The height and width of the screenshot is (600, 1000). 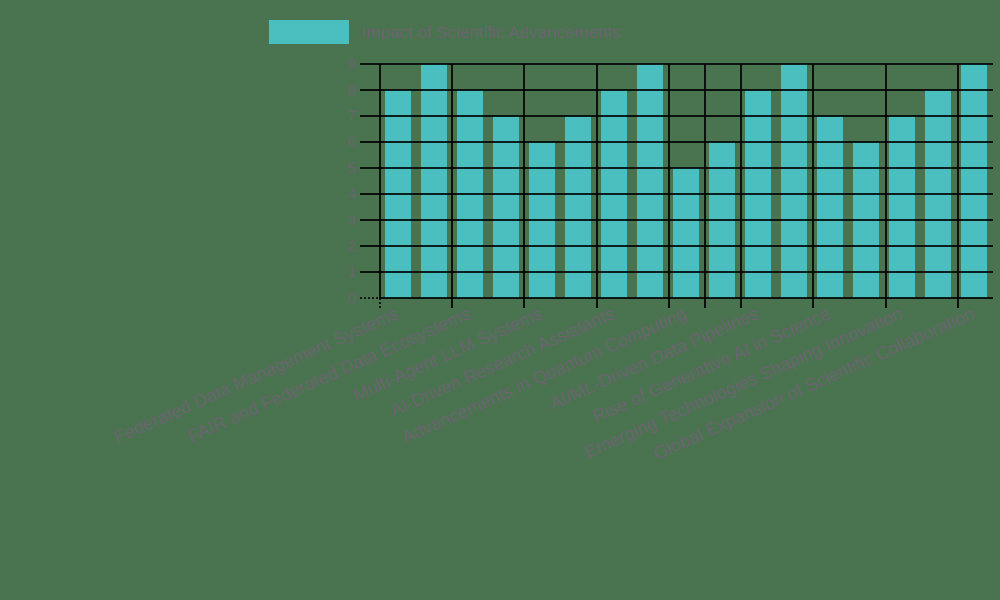 What do you see at coordinates (352, 194) in the screenshot?
I see `y-tick-label: 4` at bounding box center [352, 194].